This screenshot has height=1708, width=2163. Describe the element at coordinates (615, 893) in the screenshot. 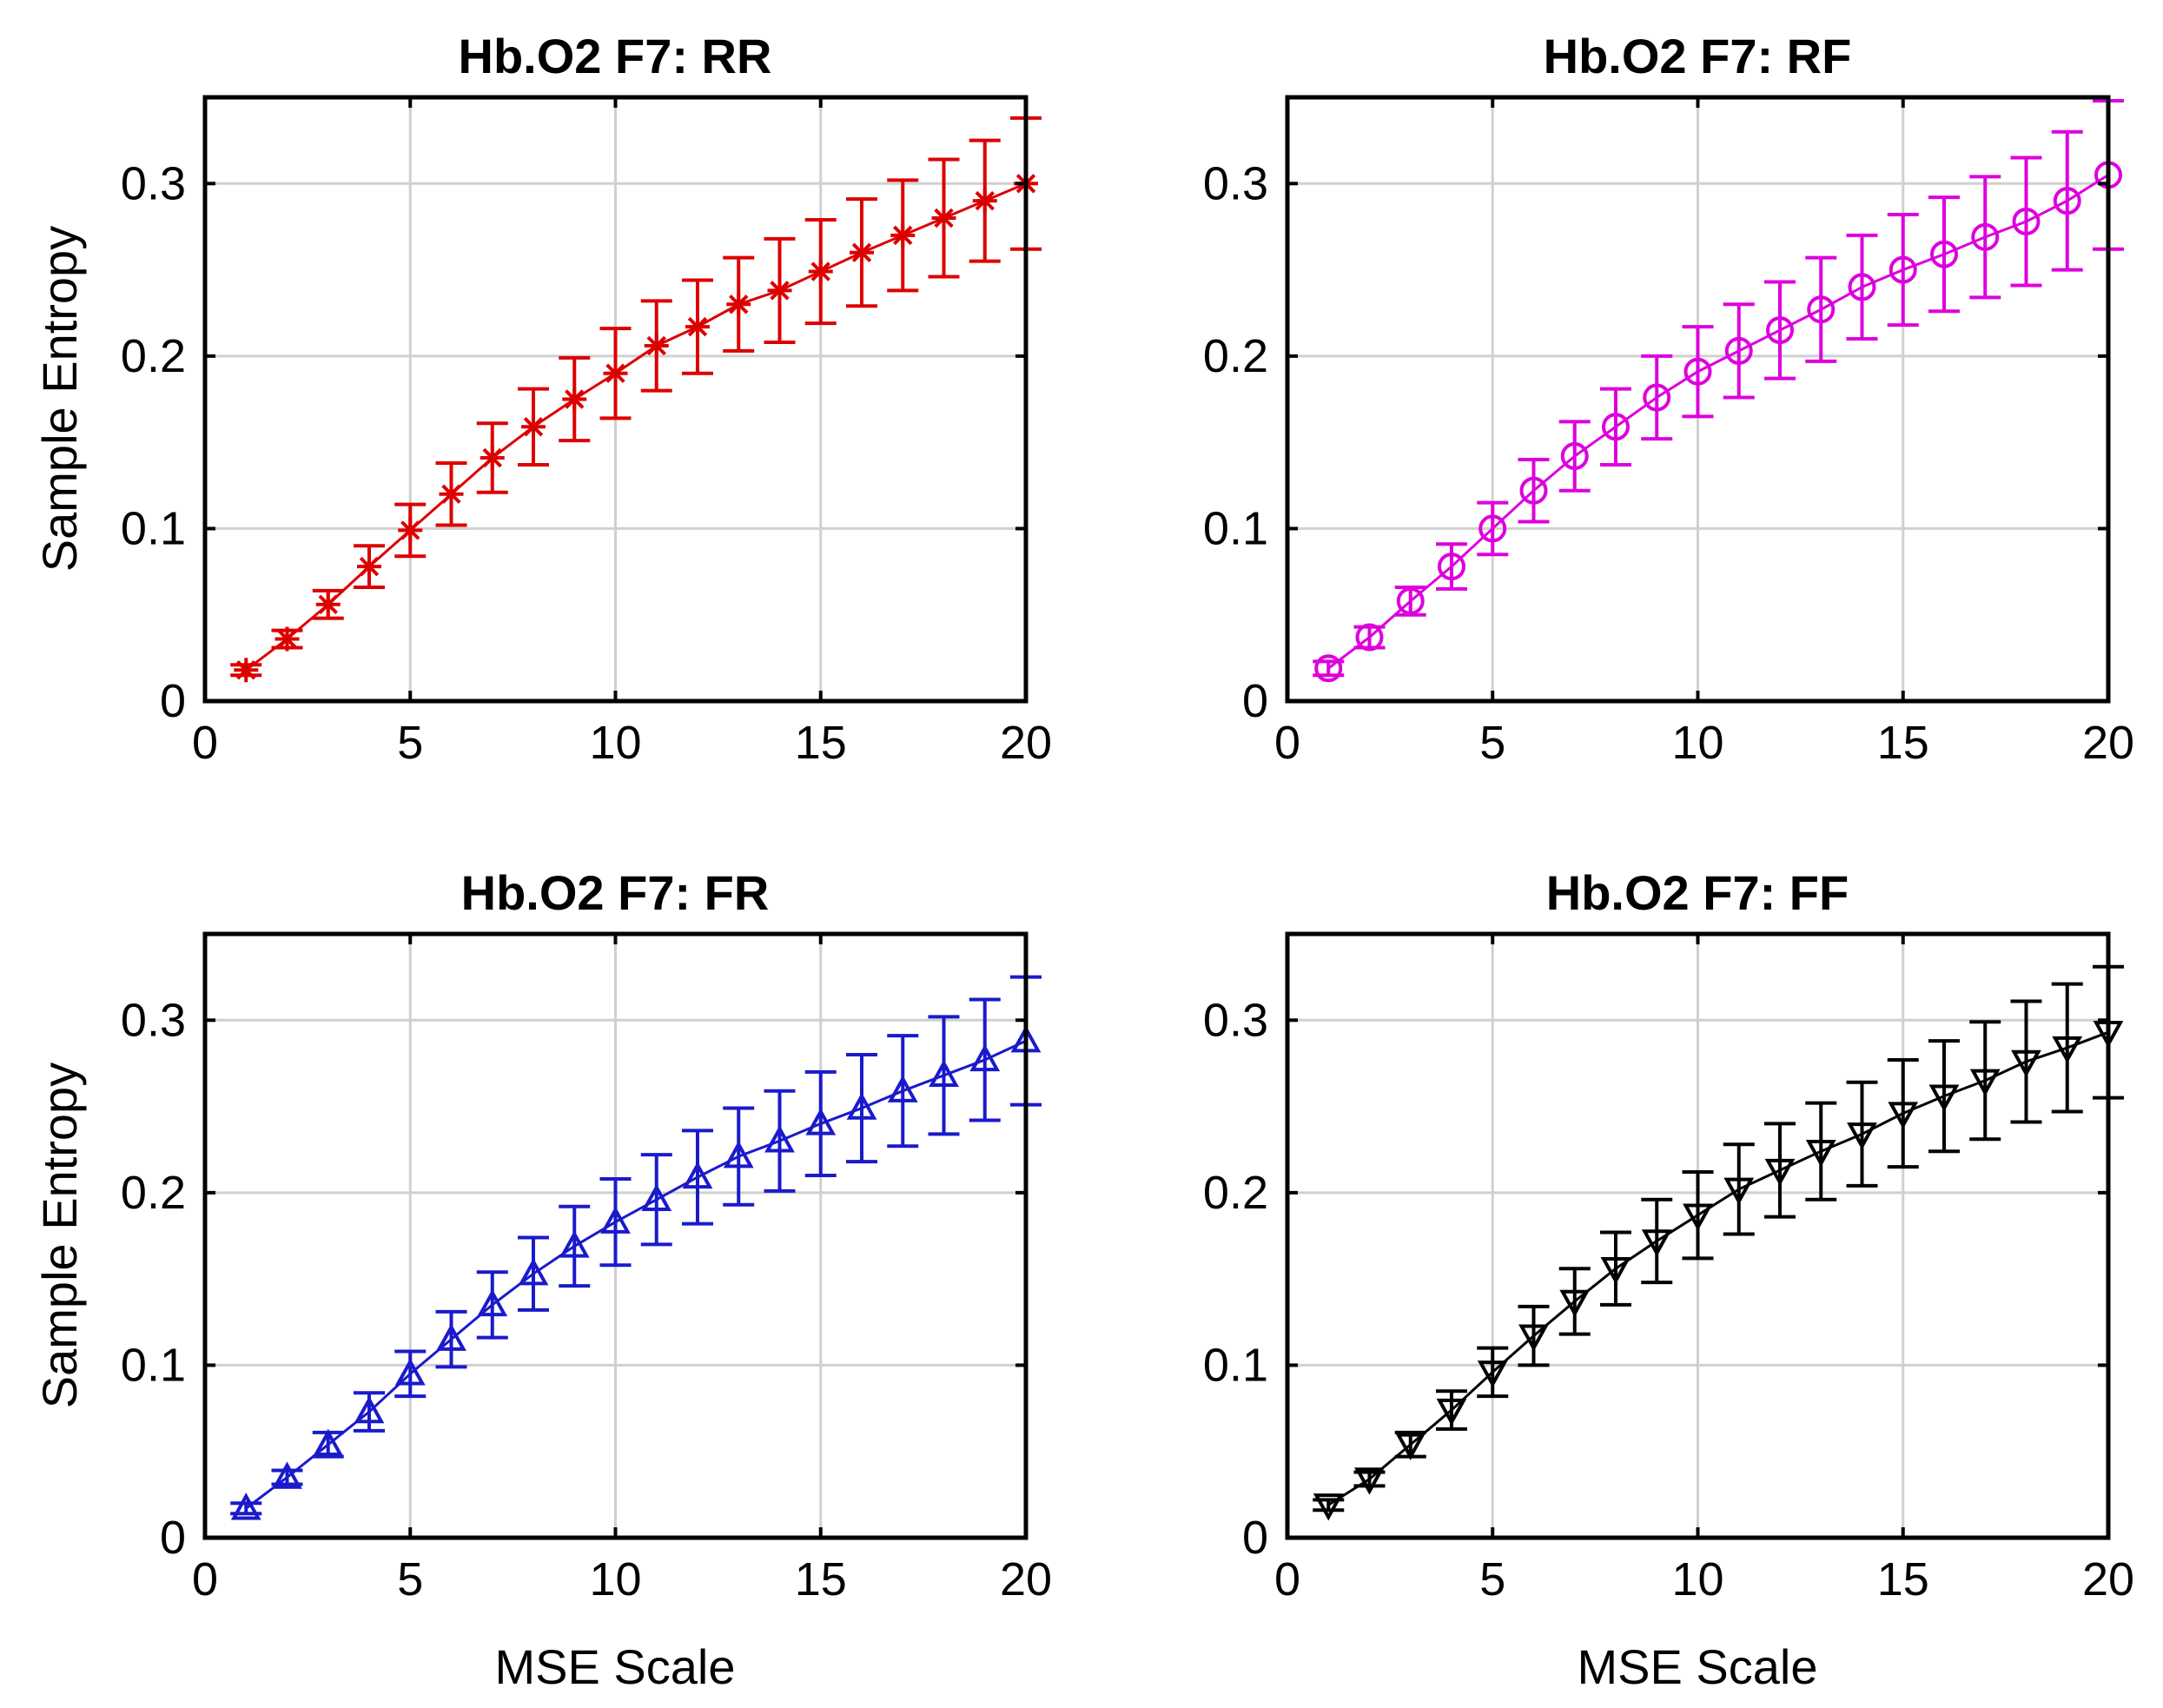

I see `panel-title: Hb.O2 F7: FR` at that location.